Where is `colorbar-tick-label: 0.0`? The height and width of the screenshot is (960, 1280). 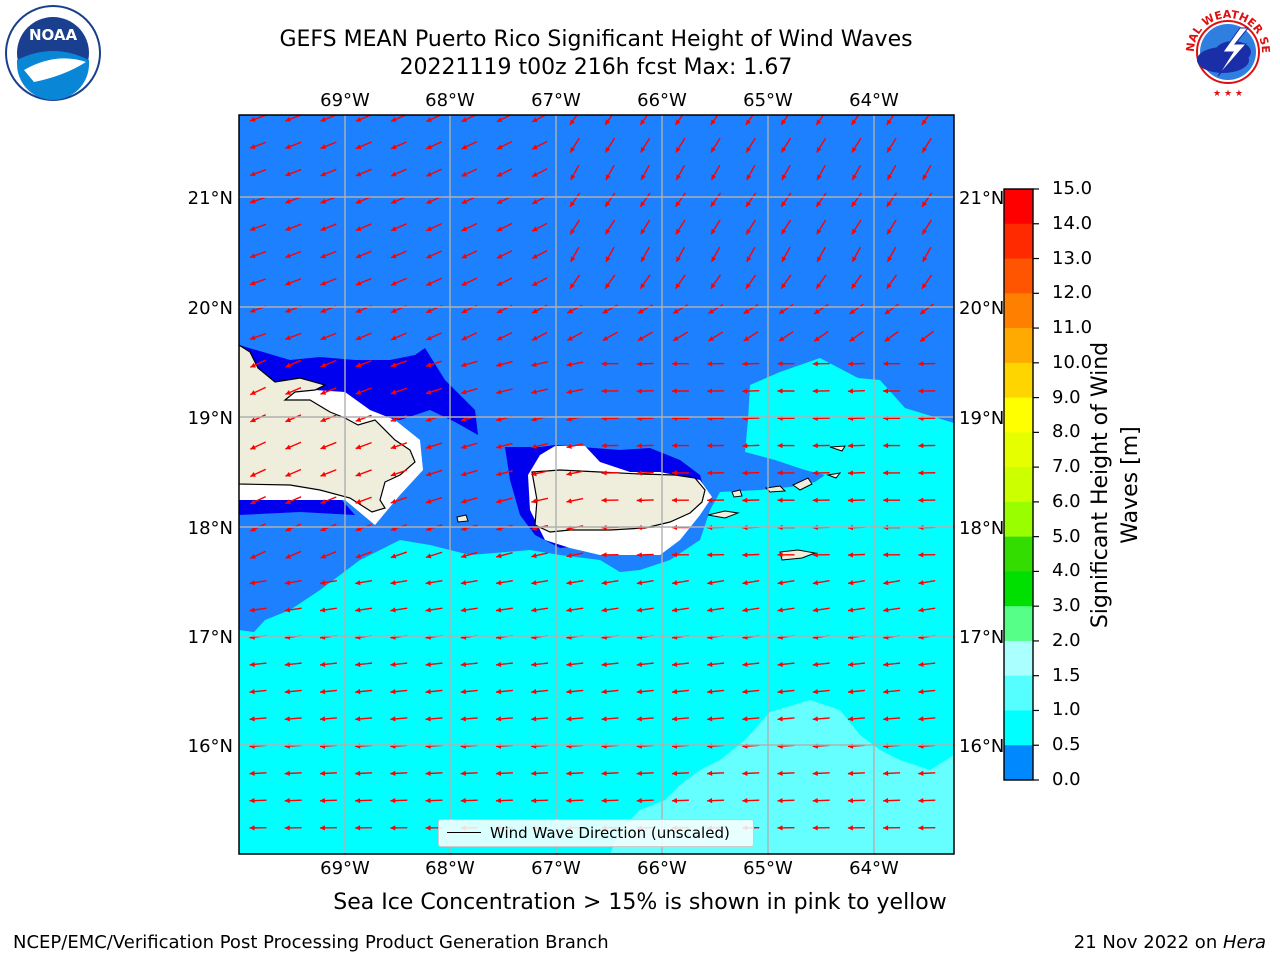 colorbar-tick-label: 0.0 is located at coordinates (1066, 779).